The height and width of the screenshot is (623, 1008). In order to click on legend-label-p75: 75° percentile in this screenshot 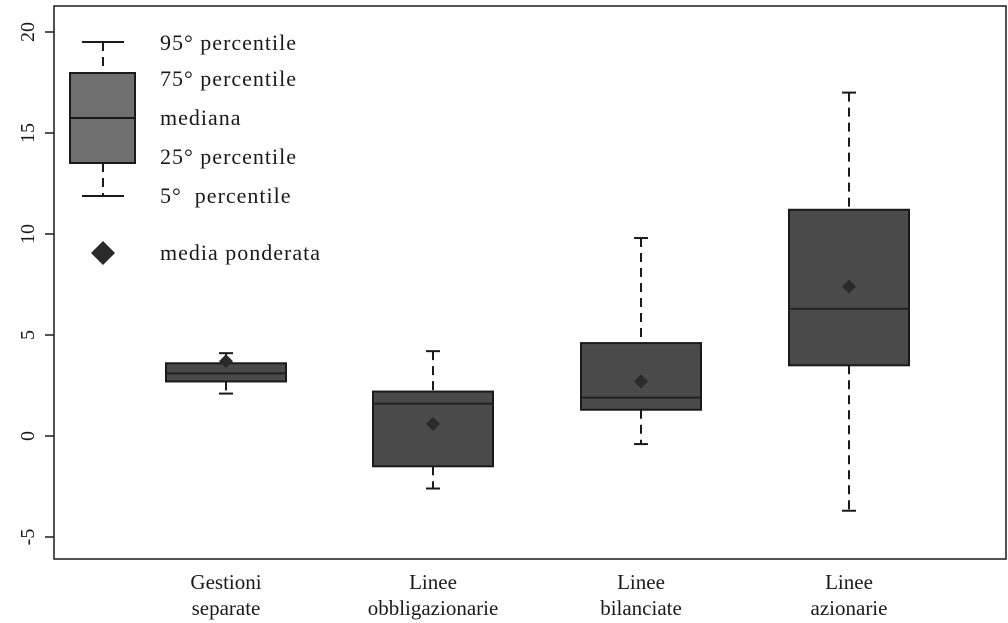, I will do `click(228, 78)`.